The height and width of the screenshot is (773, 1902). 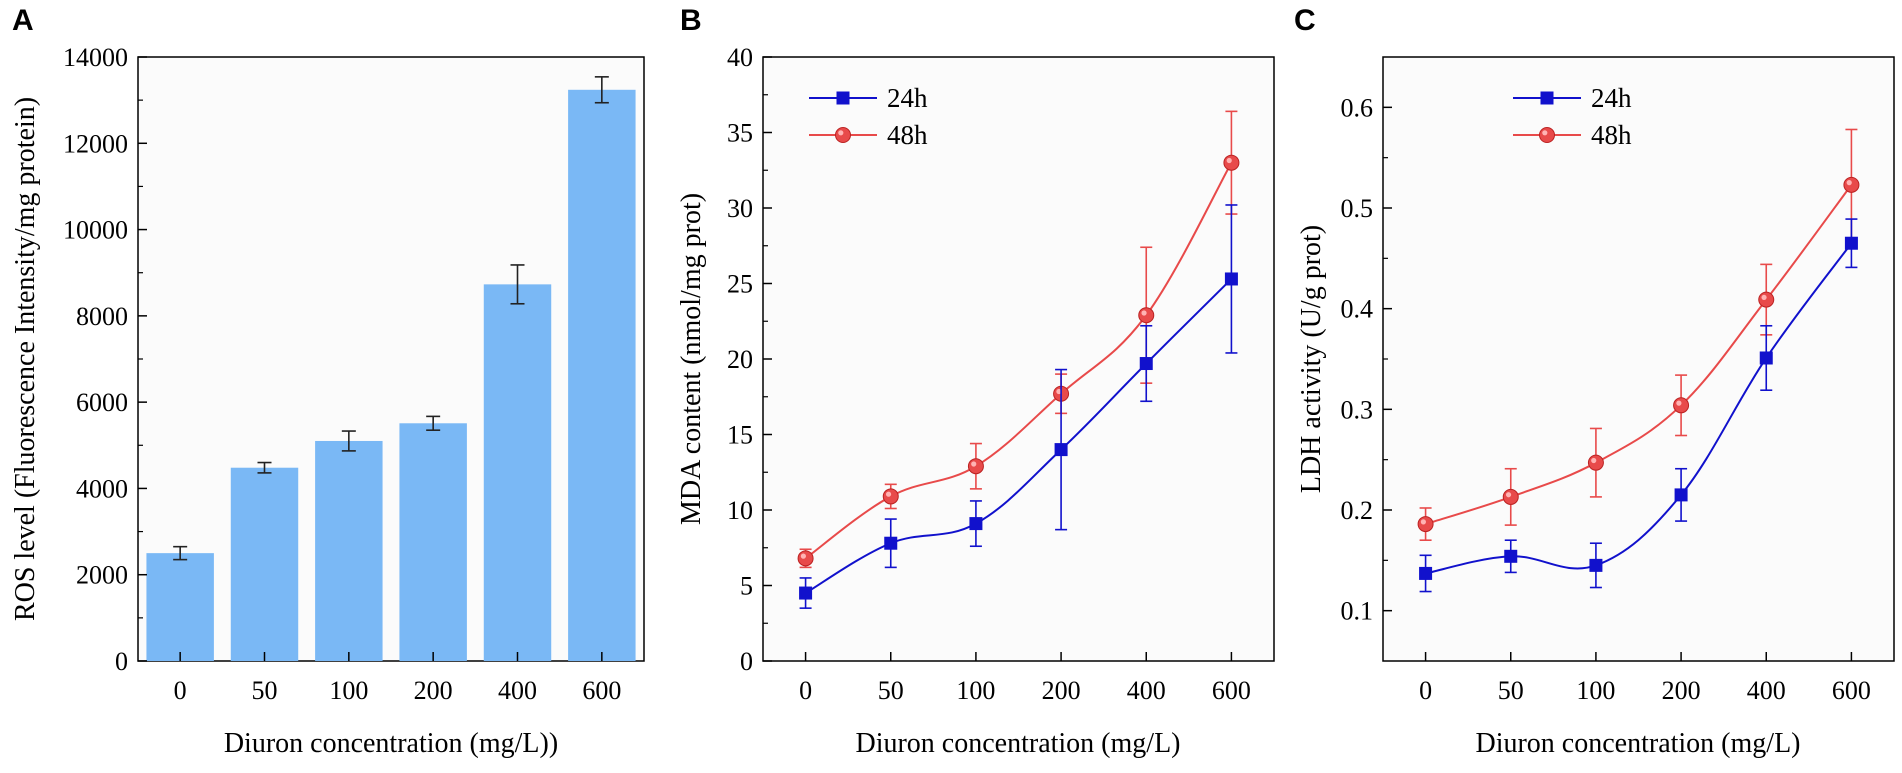 What do you see at coordinates (740, 435) in the screenshot?
I see `panel-b-y-tick-label: 15` at bounding box center [740, 435].